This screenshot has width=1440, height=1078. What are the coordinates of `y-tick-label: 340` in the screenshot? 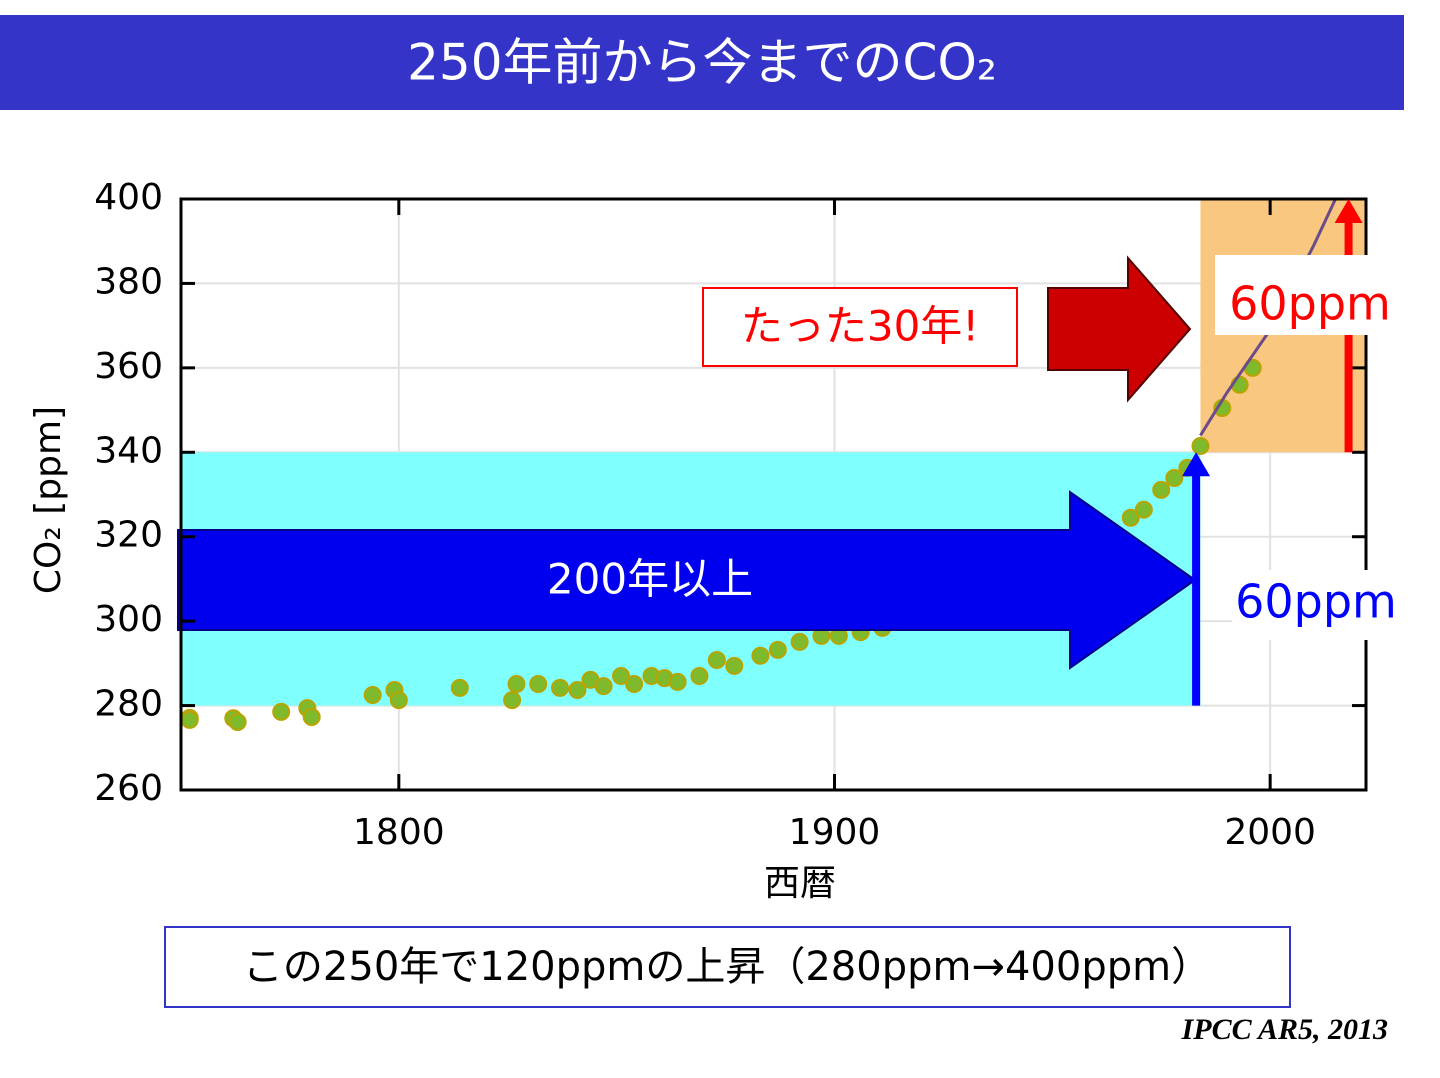 It's located at (128, 450).